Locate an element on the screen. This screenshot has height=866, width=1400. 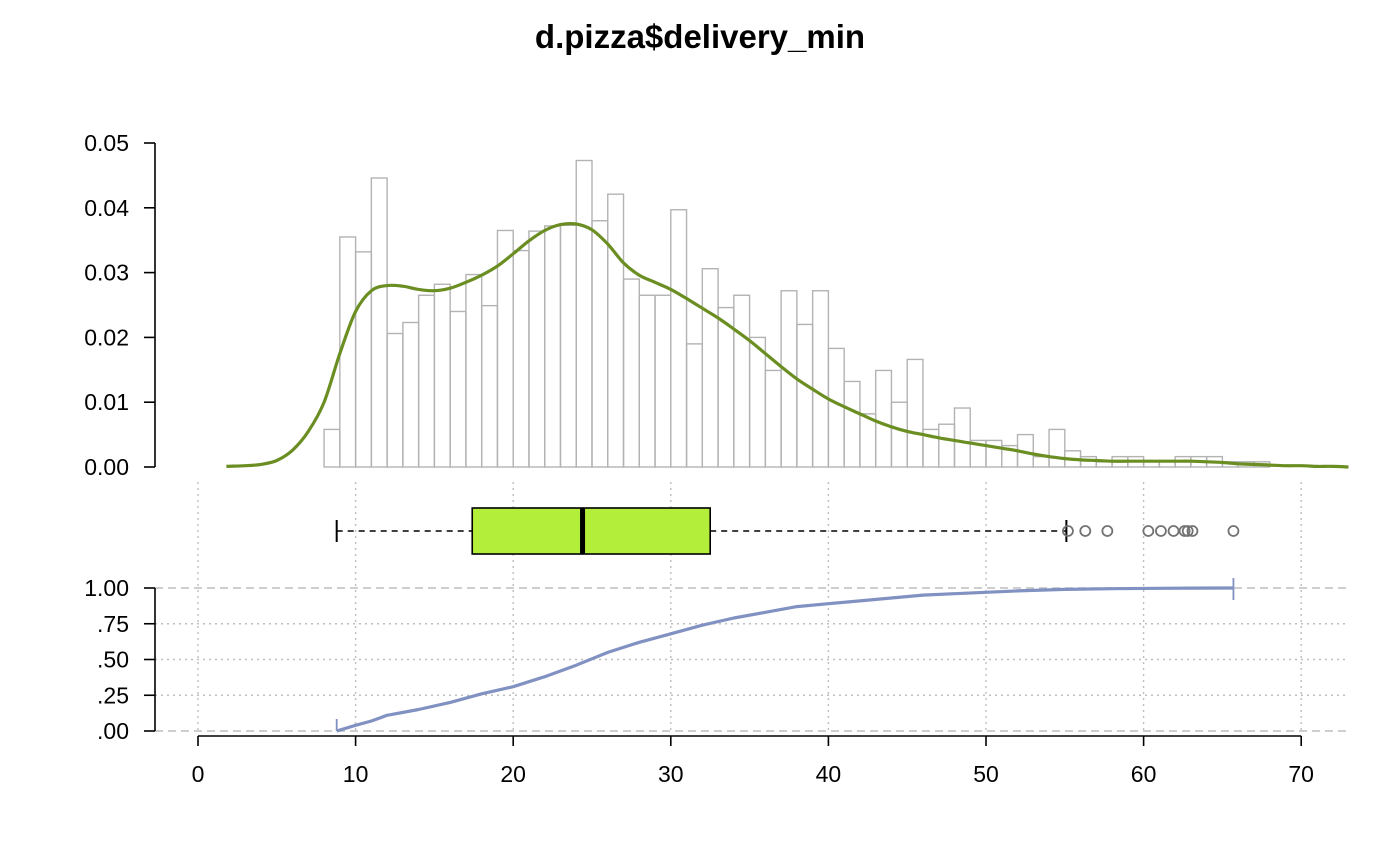
ecdf-y-axis: .00 .25 .50 .75 1.00 is located at coordinates (120, 659).